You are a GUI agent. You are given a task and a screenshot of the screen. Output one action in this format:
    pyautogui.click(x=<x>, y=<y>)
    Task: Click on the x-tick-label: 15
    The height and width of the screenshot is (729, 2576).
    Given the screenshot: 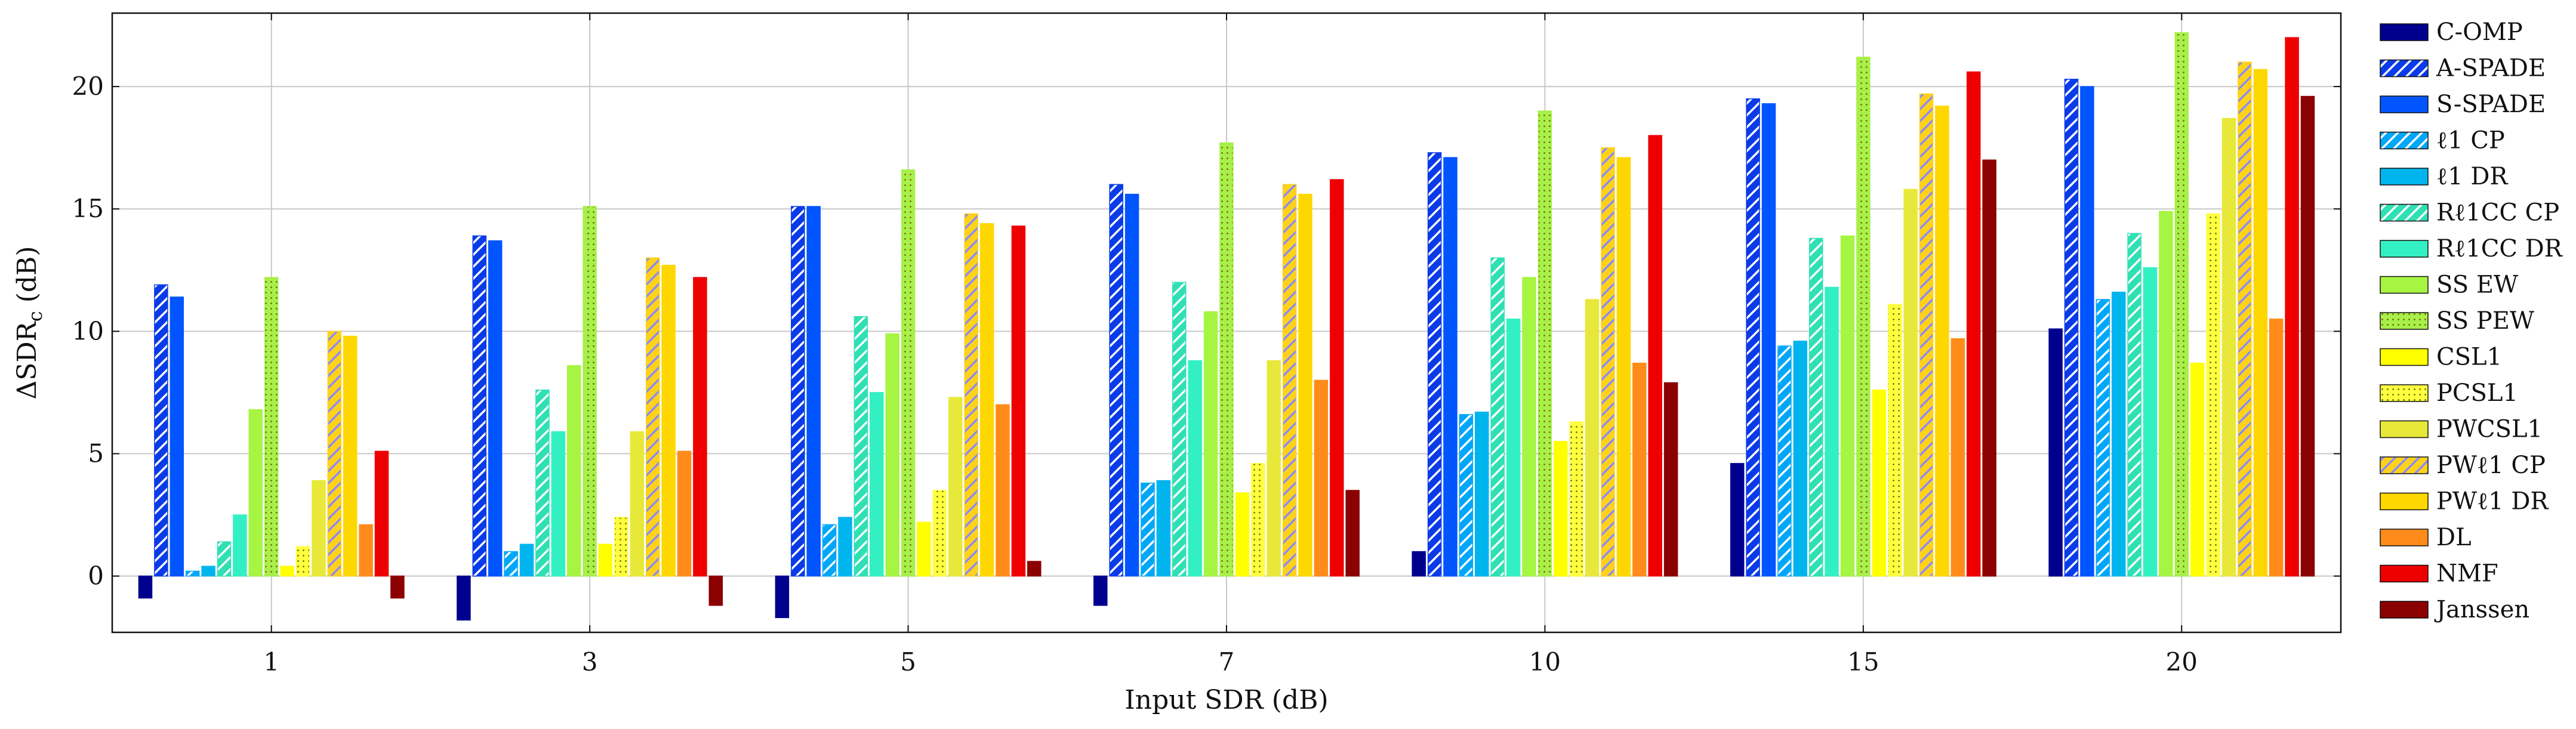 What is the action you would take?
    pyautogui.click(x=1863, y=662)
    